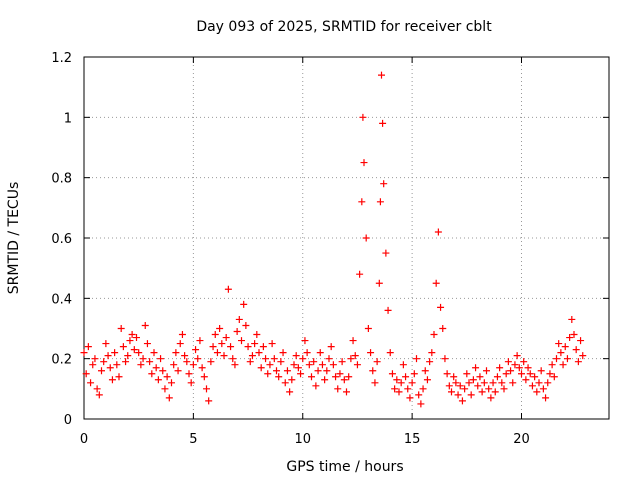 The width and height of the screenshot is (640, 480). Describe the element at coordinates (412, 439) in the screenshot. I see `x-tick-label: 15` at that location.